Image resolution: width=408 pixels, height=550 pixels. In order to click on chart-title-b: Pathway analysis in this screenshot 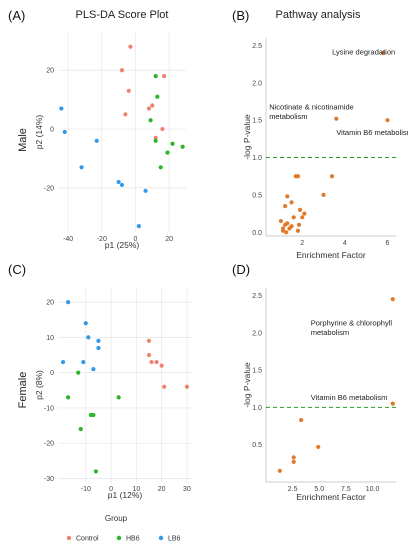, I will do `click(318, 15)`.